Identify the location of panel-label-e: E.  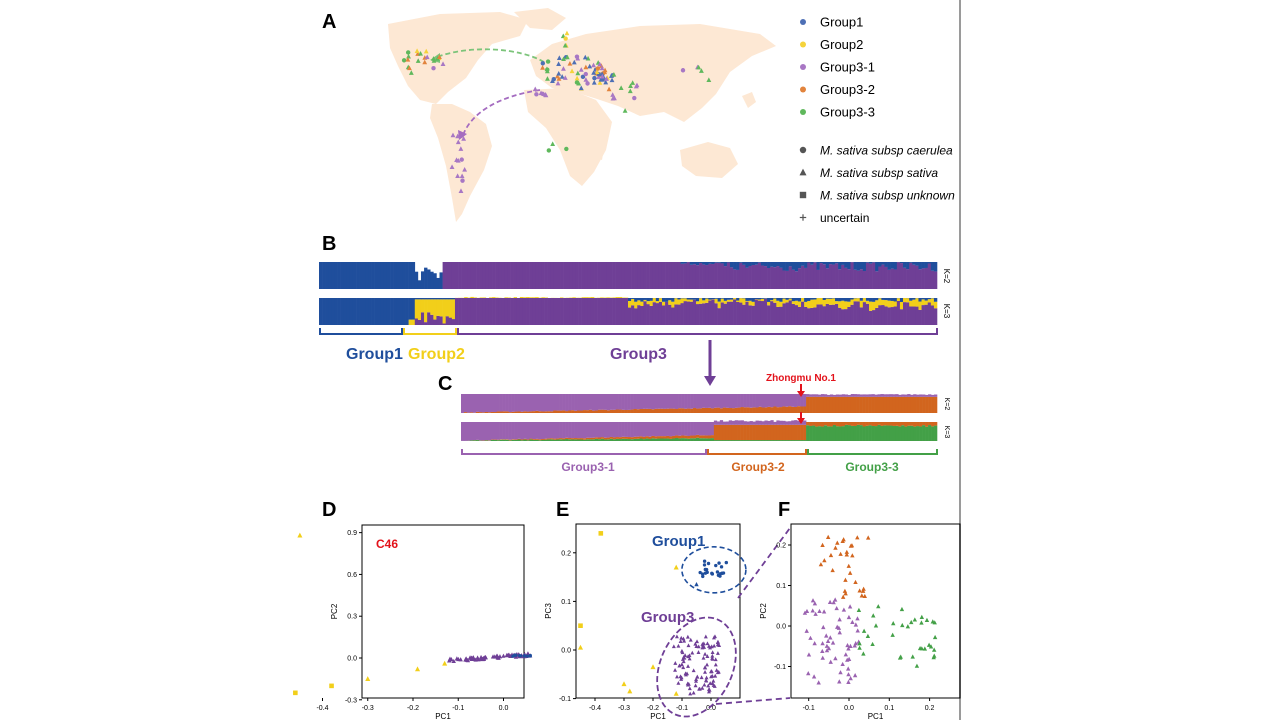
(562, 510).